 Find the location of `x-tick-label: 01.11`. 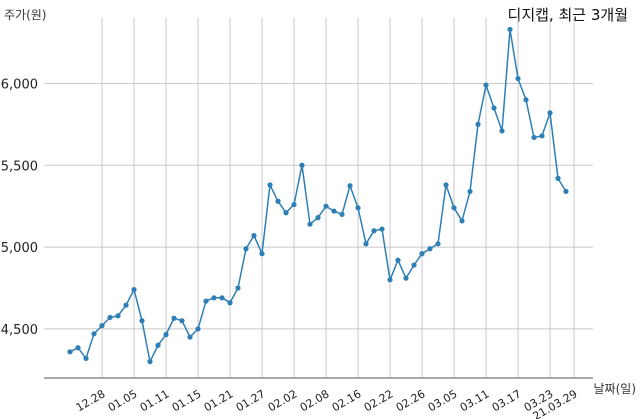

x-tick-label: 01.11 is located at coordinates (155, 400).